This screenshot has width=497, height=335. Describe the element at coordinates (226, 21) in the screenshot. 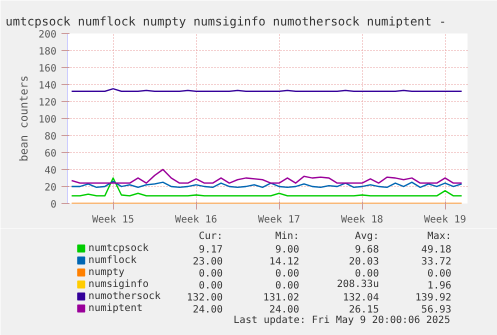

I see `chart-title: umtcpsock numflock numpty numsiginfo numothersock numiptent -` at that location.